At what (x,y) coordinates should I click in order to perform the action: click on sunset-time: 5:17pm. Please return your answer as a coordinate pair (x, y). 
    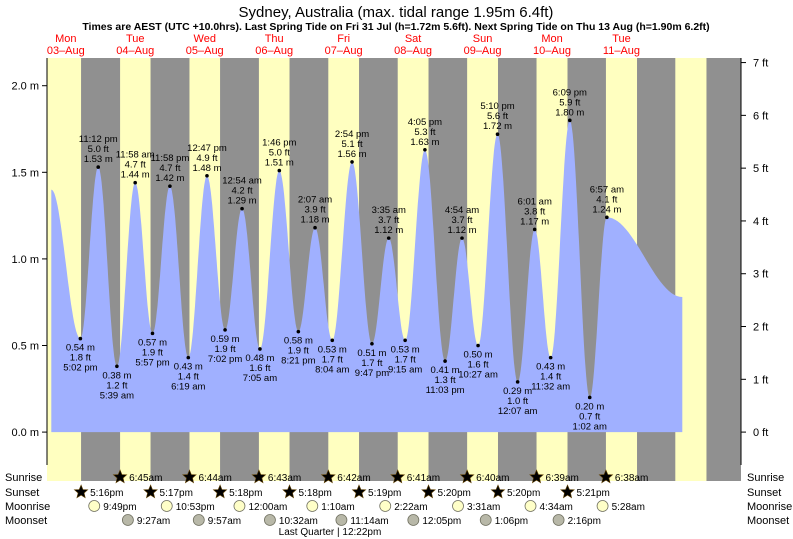
    Looking at the image, I should click on (176, 493).